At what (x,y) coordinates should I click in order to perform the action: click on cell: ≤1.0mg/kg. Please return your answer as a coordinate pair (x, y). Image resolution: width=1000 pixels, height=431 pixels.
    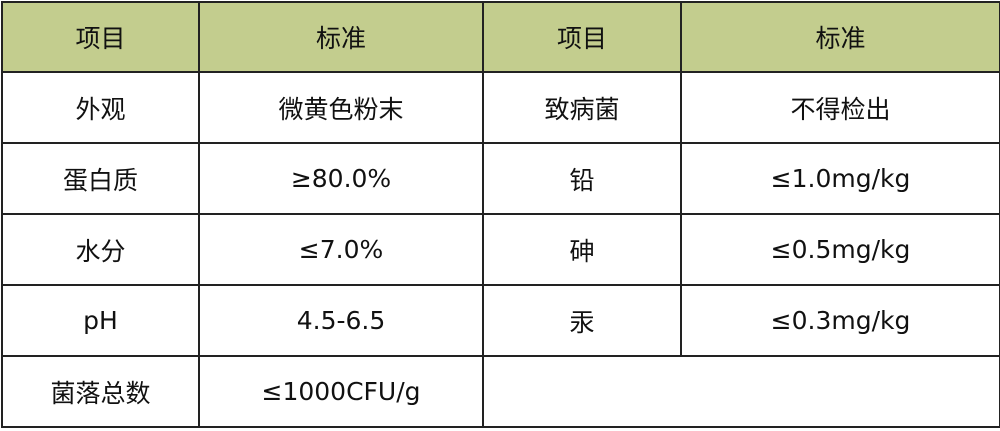
    Looking at the image, I should click on (840, 178).